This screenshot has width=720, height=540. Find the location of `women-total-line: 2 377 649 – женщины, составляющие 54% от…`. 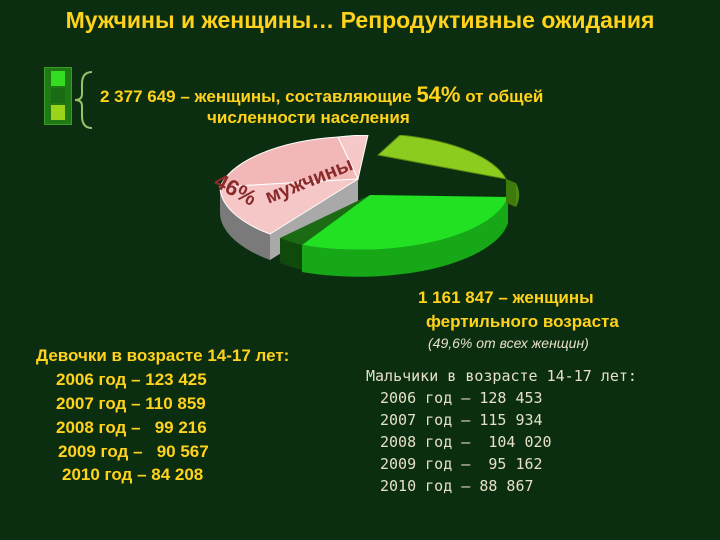

women-total-line: 2 377 649 – женщины, составляющие 54% от… is located at coordinates (321, 95).